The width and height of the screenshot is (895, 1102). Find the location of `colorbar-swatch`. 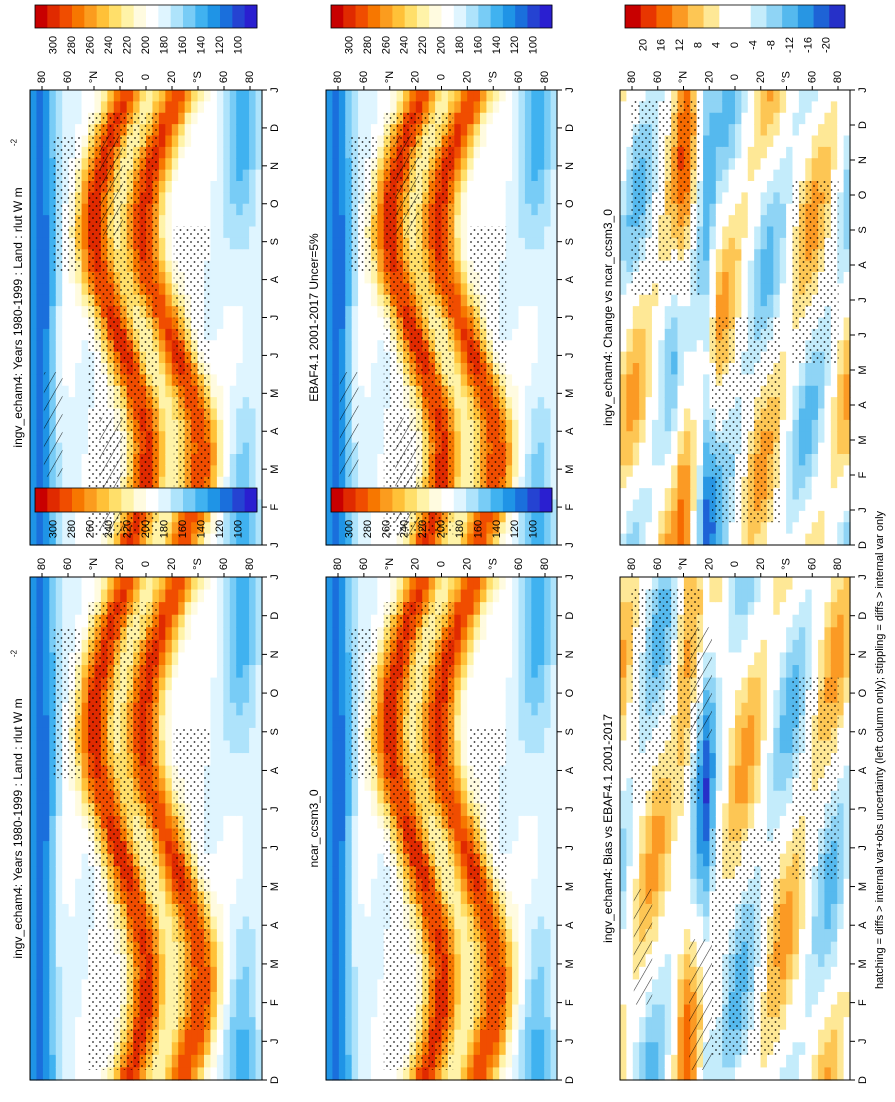

colorbar-swatch is located at coordinates (54, 500).